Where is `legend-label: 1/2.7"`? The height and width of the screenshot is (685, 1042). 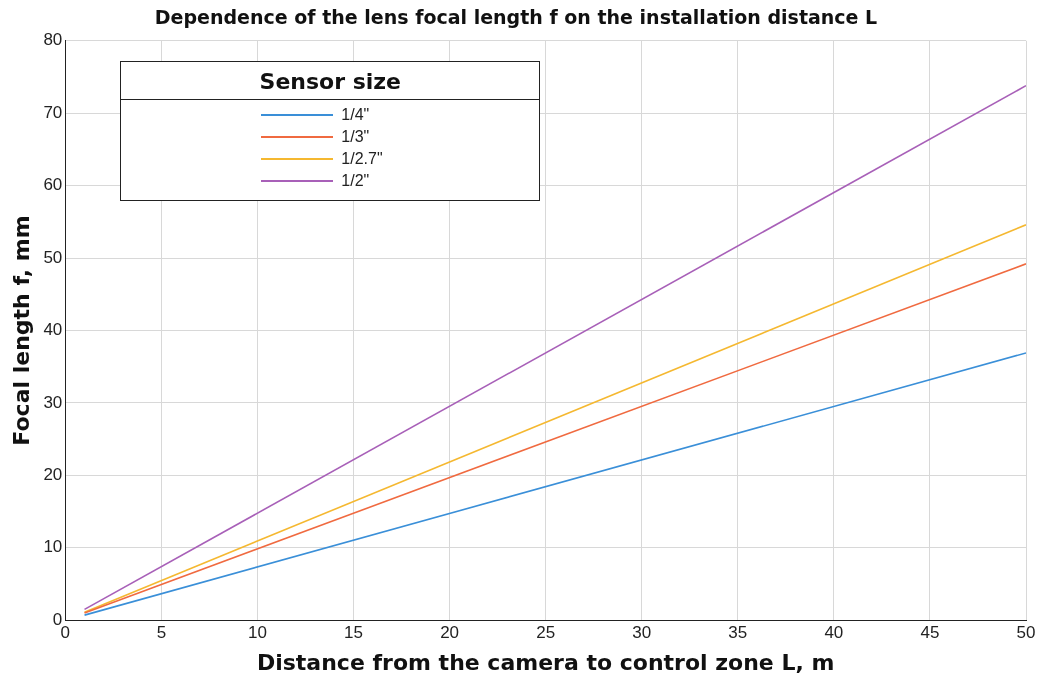
legend-label: 1/2.7" is located at coordinates (362, 159).